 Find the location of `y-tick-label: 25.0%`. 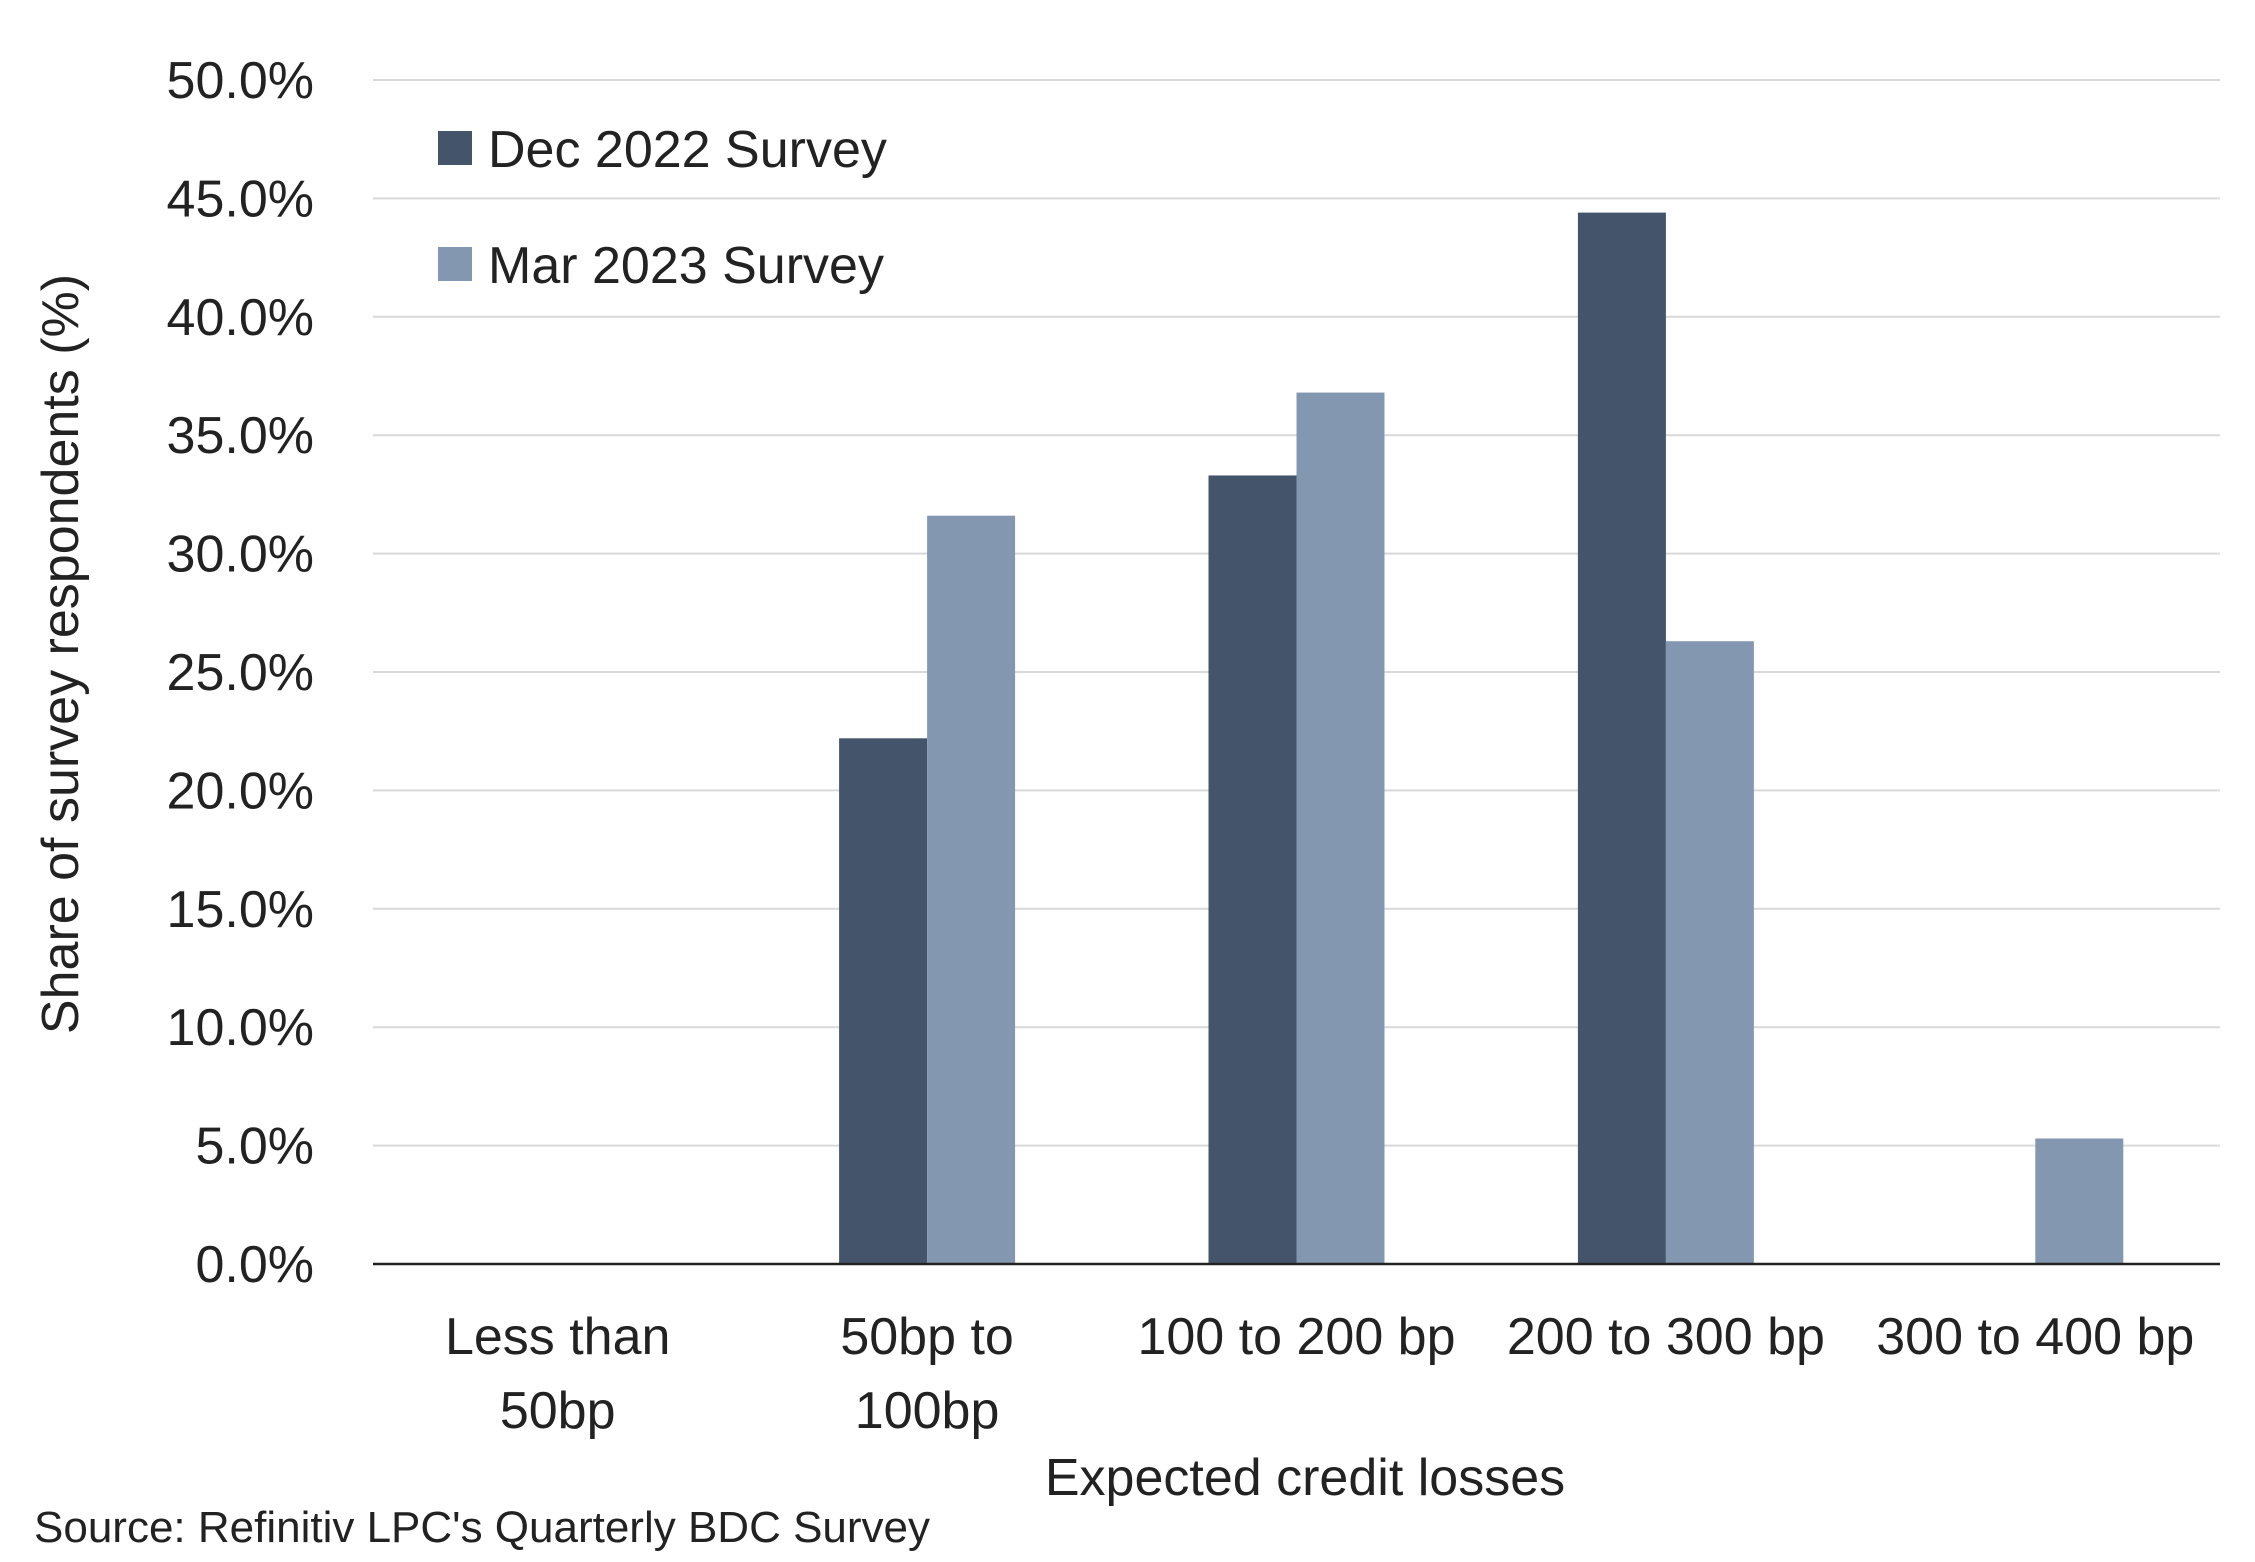

y-tick-label: 25.0% is located at coordinates (240, 673).